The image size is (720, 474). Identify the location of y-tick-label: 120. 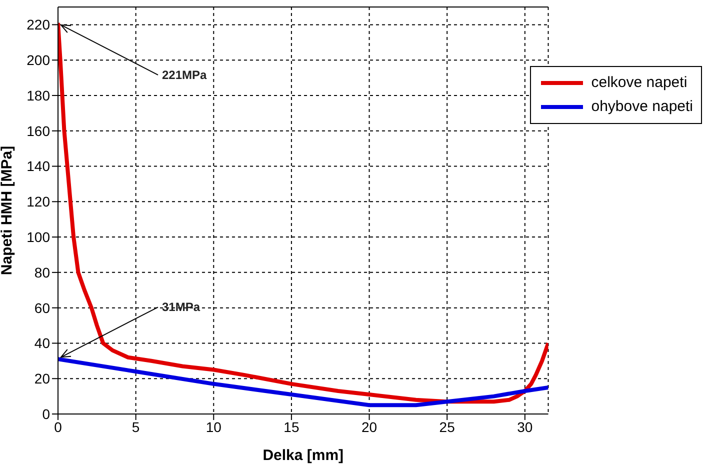
(38, 202).